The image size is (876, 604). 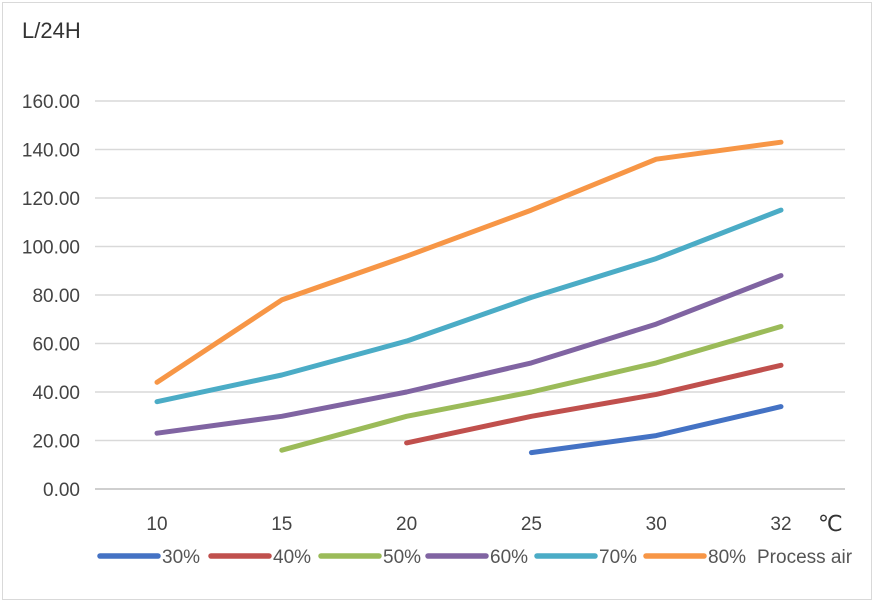 What do you see at coordinates (656, 524) in the screenshot?
I see `x-tick-label: 30` at bounding box center [656, 524].